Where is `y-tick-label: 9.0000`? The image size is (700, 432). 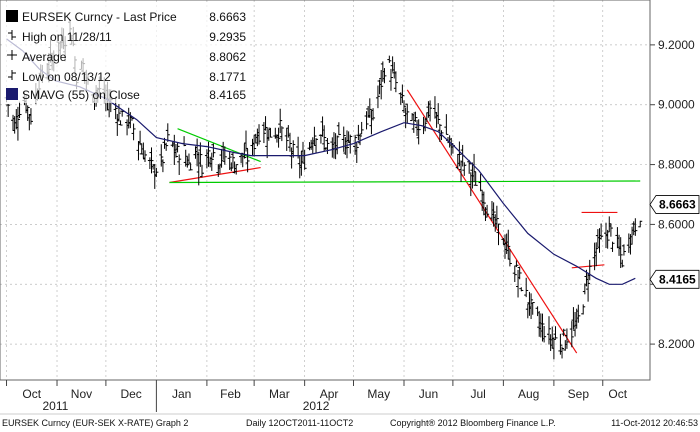
y-tick-label: 9.0000 is located at coordinates (676, 105).